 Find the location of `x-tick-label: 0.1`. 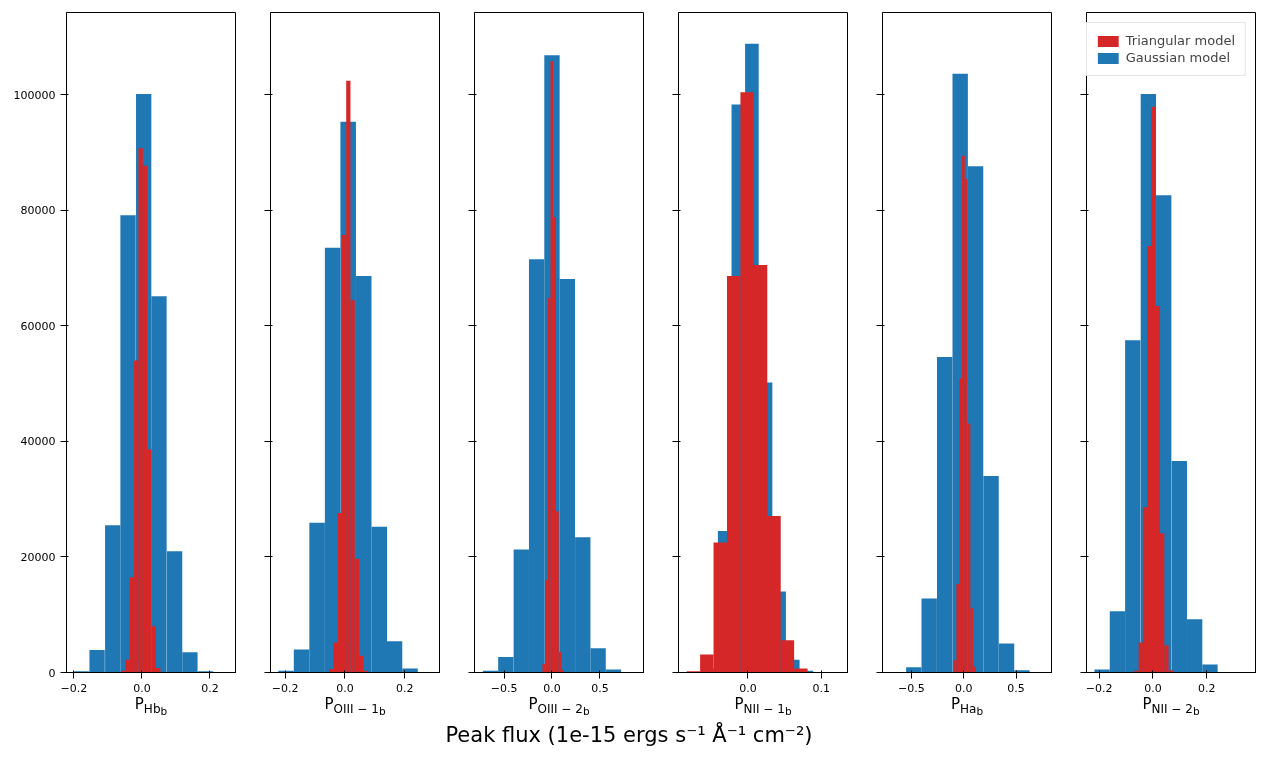

x-tick-label: 0.1 is located at coordinates (821, 688).